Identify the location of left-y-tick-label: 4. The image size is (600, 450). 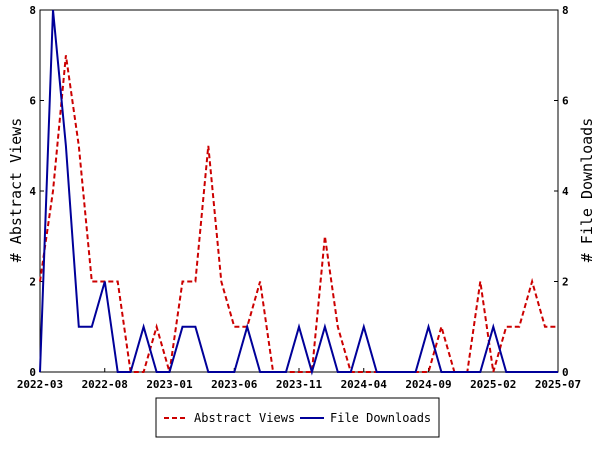
(32, 191).